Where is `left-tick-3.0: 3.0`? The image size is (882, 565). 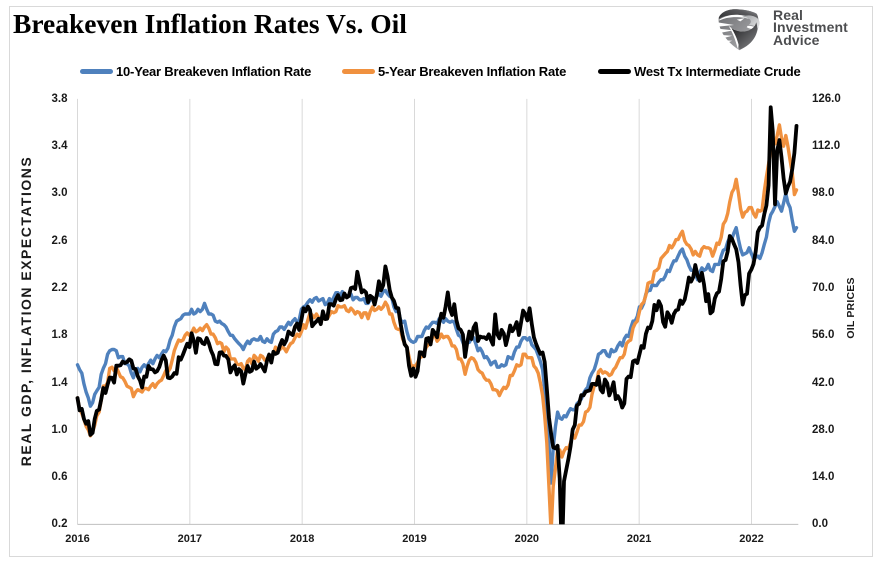
left-tick-3.0: 3.0 is located at coordinates (59, 193).